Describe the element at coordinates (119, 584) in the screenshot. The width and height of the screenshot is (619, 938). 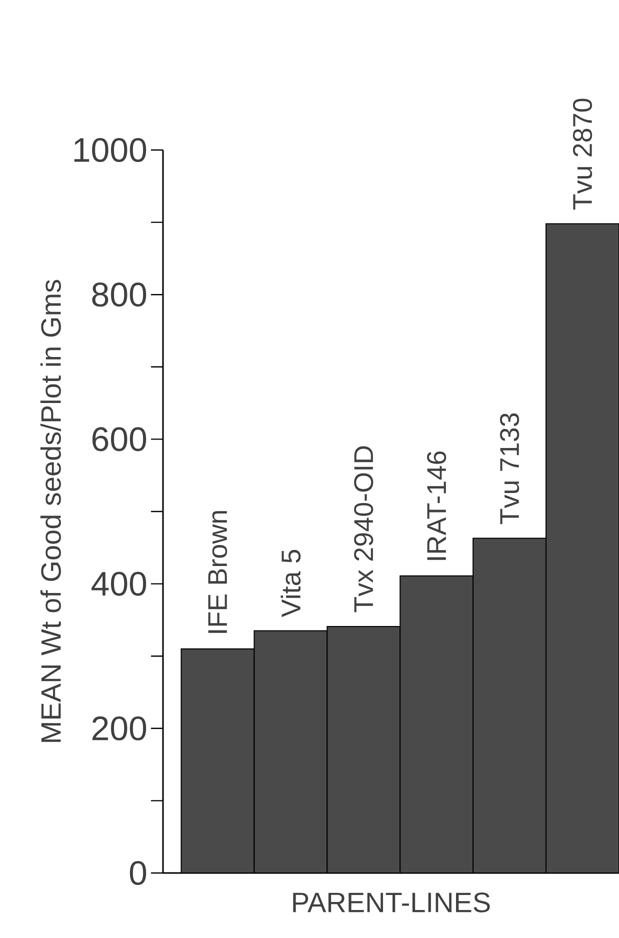
I see `y-tick-label: 400` at that location.